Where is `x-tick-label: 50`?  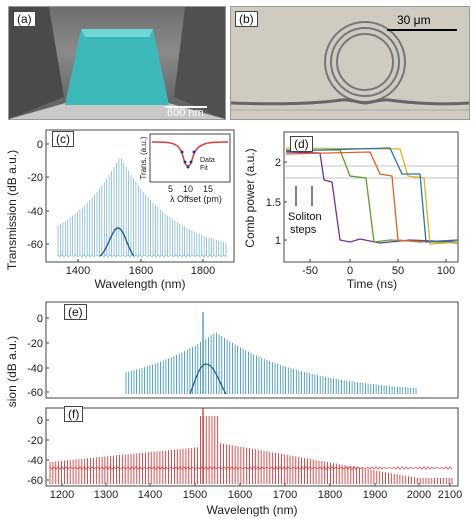
x-tick-label: 50 is located at coordinates (398, 271).